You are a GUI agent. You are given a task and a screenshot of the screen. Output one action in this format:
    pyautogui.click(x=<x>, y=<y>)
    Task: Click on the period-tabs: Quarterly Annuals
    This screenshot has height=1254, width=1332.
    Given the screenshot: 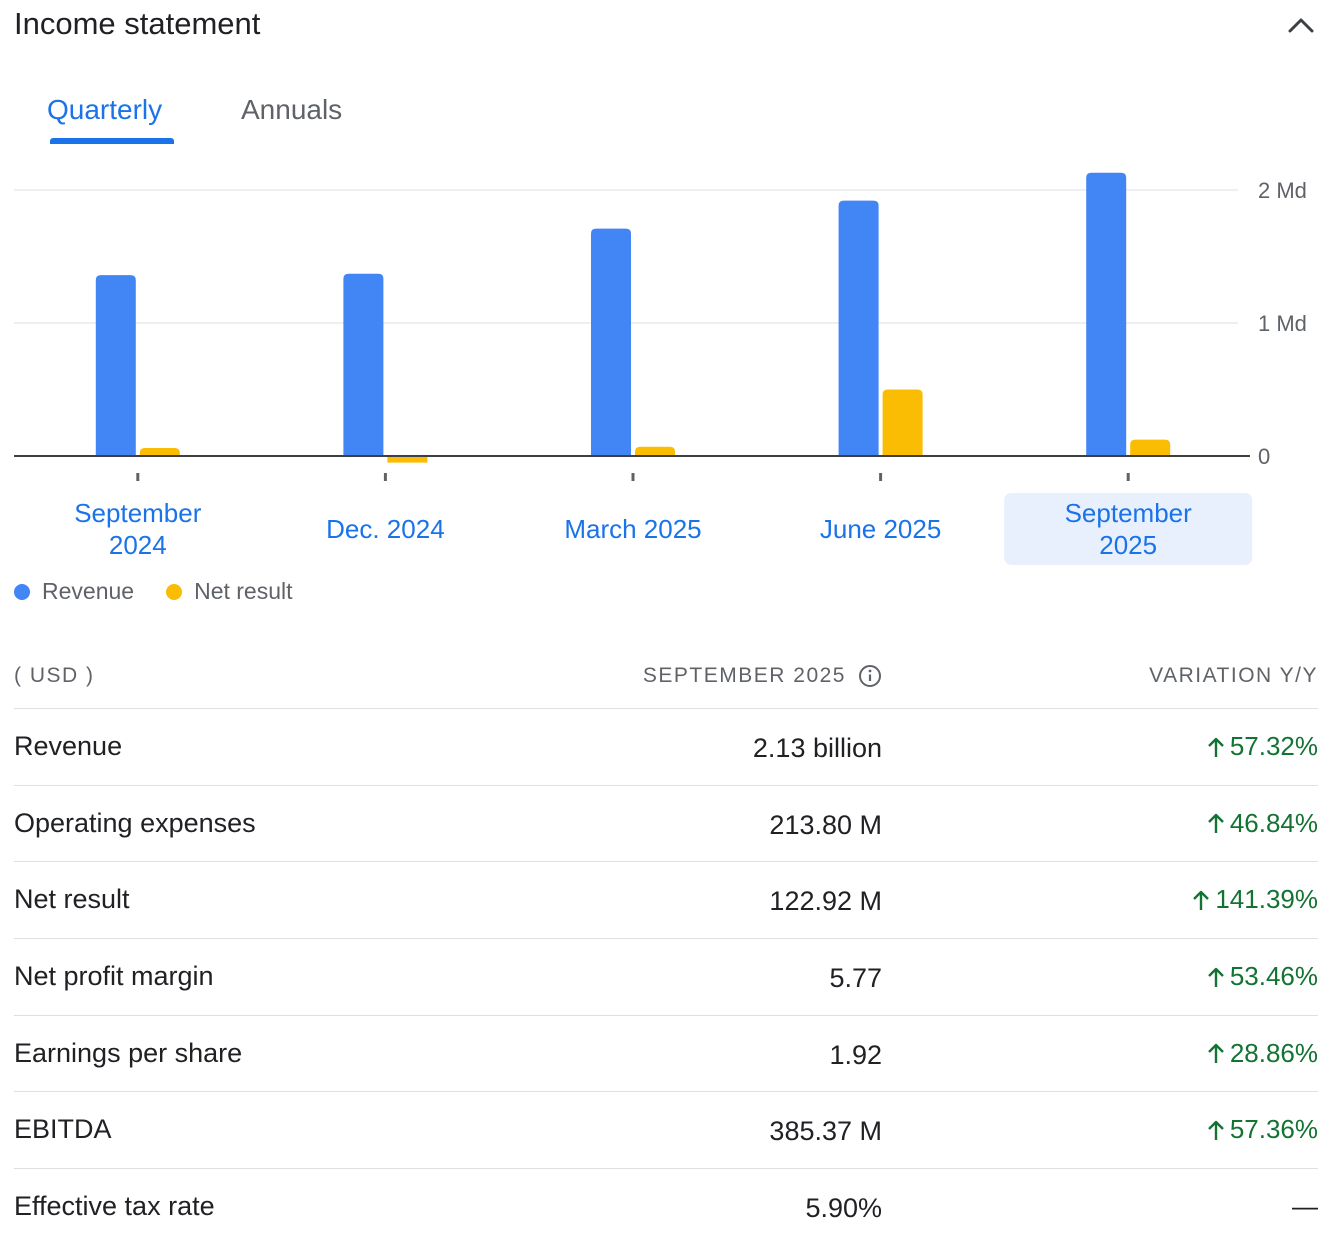 What is the action you would take?
    pyautogui.click(x=264, y=118)
    